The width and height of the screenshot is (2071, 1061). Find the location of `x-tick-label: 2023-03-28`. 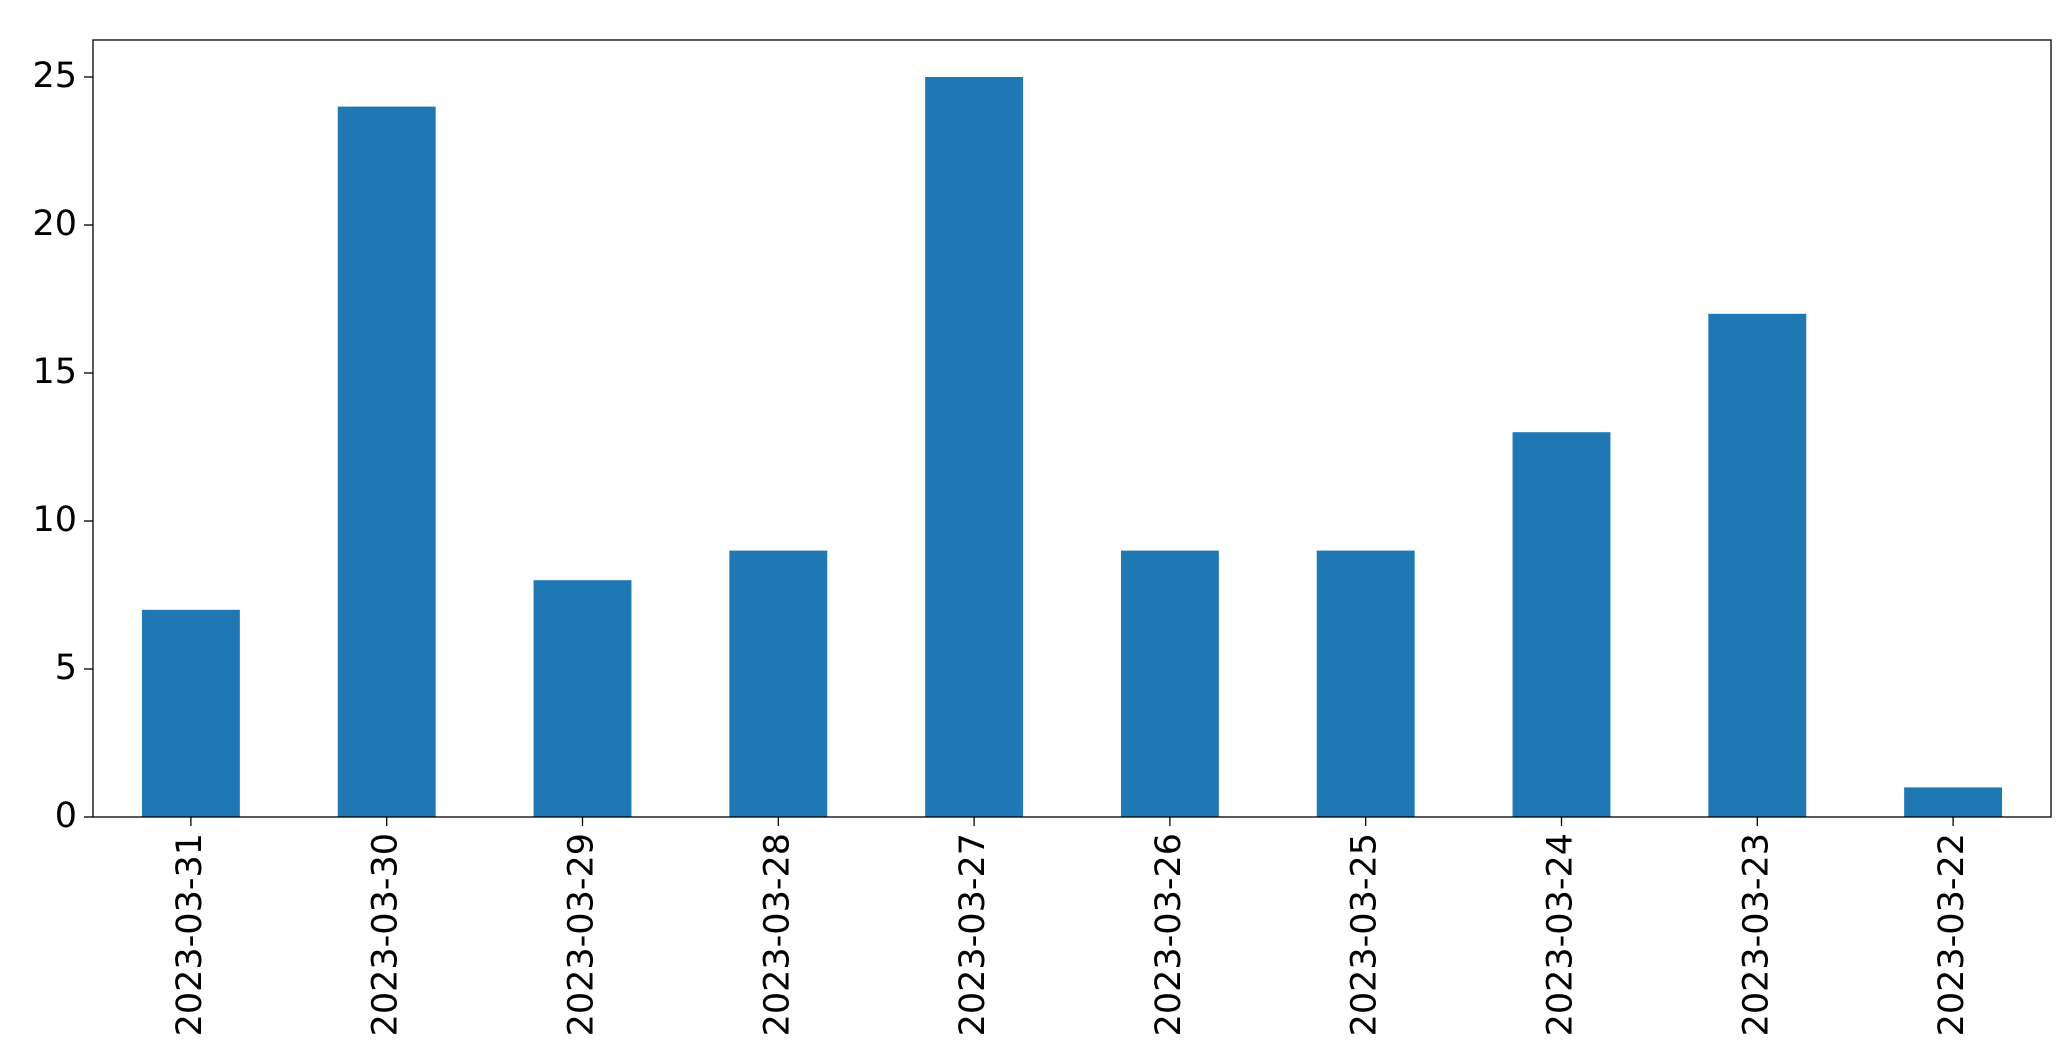

x-tick-label: 2023-03-28 is located at coordinates (777, 934).